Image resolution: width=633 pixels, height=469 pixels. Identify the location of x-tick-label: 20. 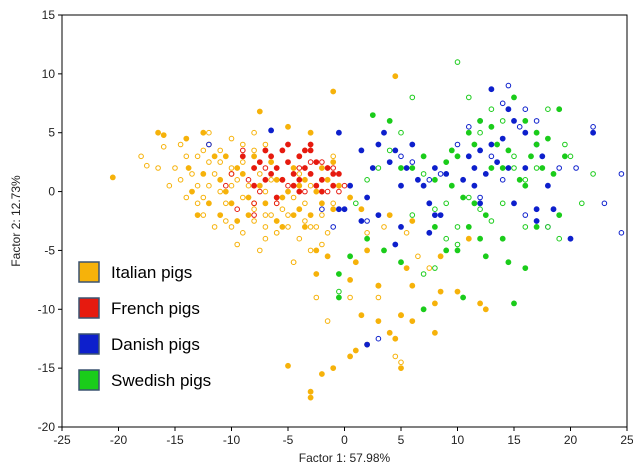
(571, 440).